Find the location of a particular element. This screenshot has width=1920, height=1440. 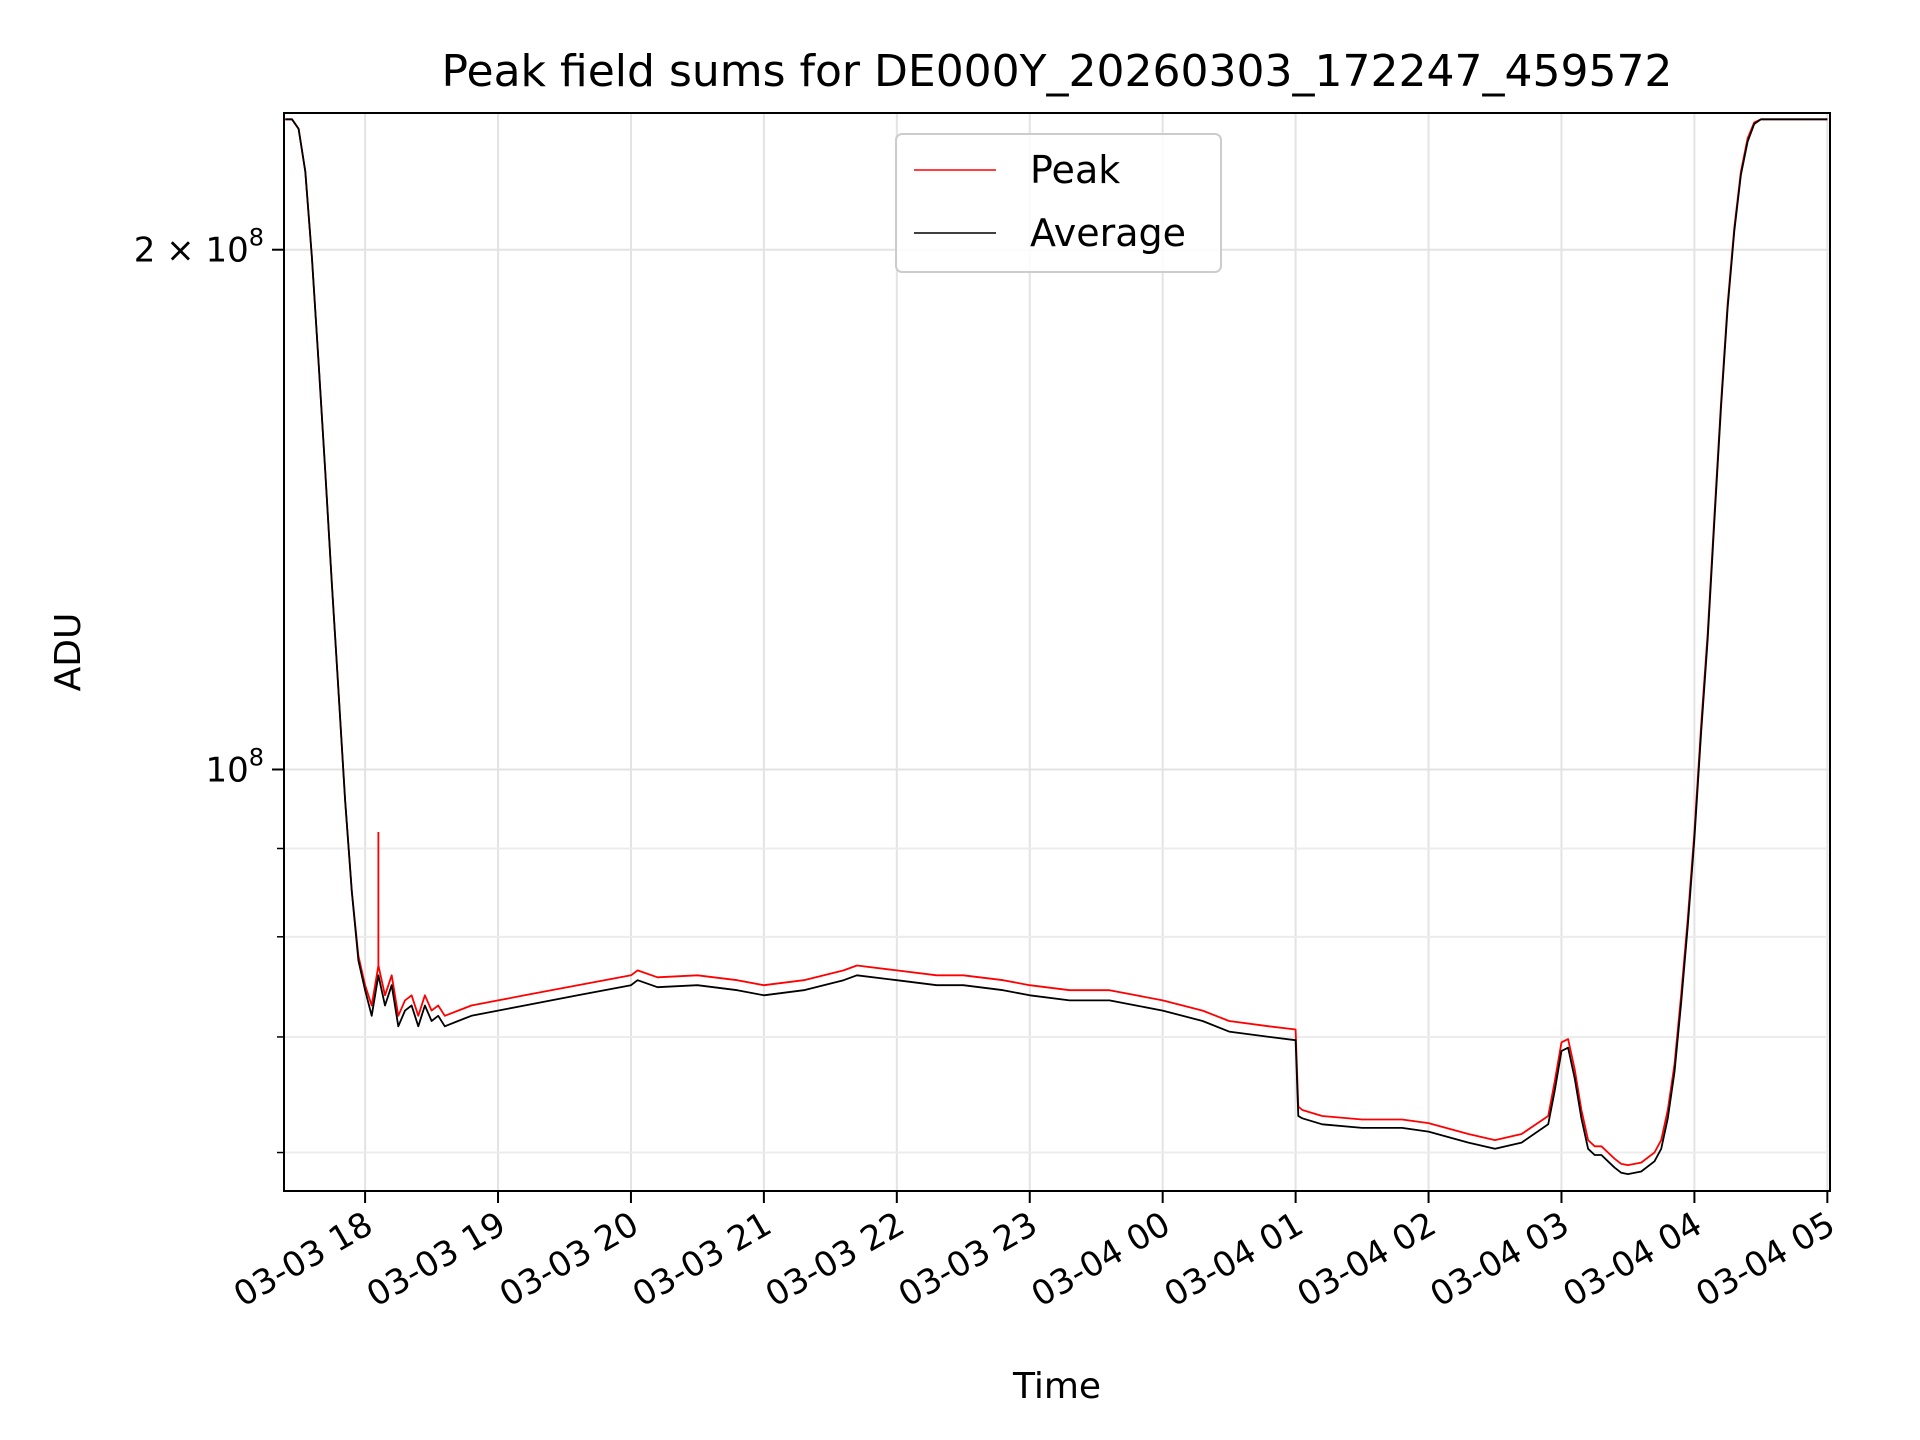

y-tick-label: 108 is located at coordinates (234, 766).